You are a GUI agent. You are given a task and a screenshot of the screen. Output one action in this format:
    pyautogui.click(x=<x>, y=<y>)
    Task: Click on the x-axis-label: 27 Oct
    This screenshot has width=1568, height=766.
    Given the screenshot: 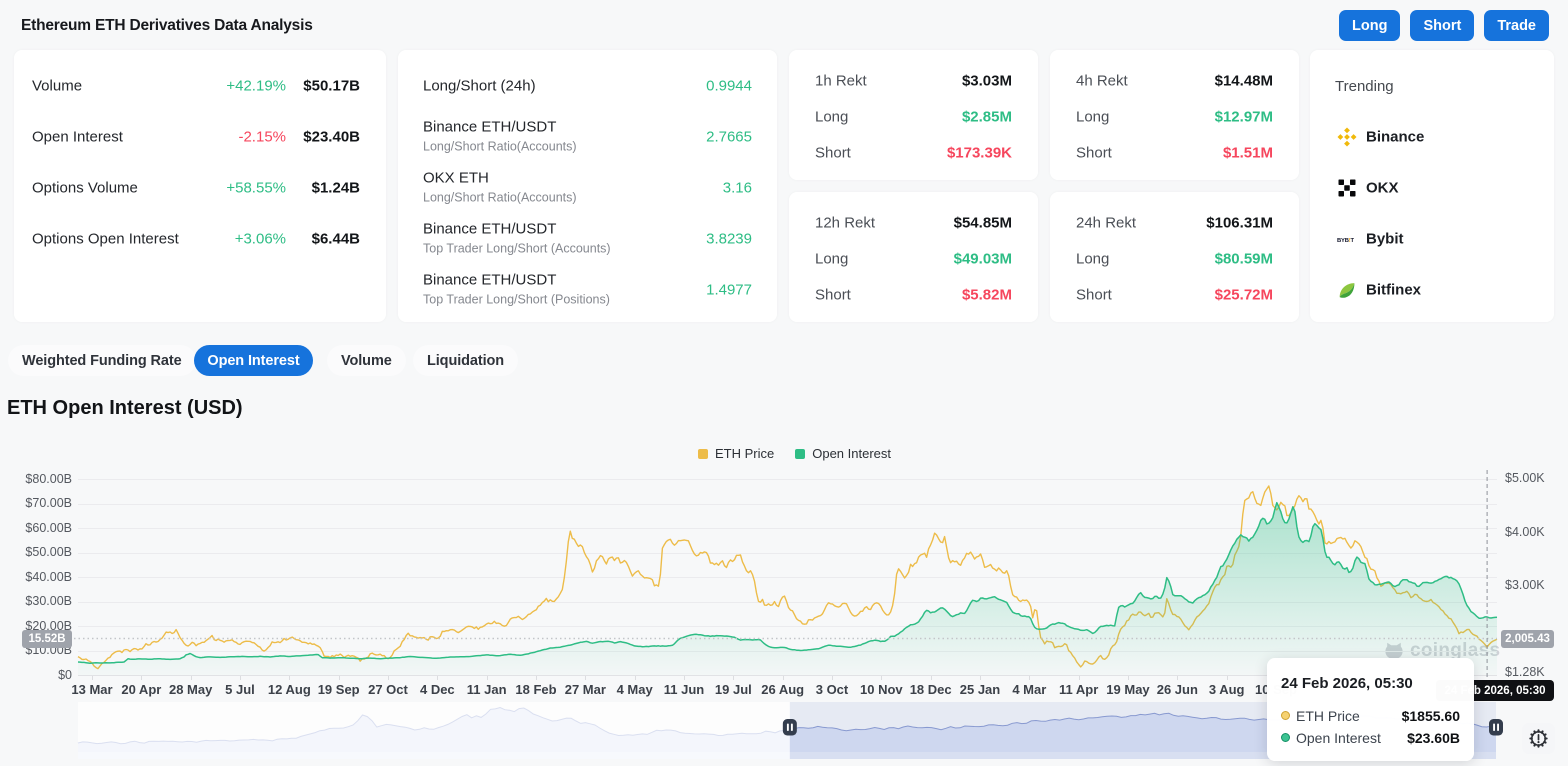 What is the action you would take?
    pyautogui.click(x=388, y=689)
    